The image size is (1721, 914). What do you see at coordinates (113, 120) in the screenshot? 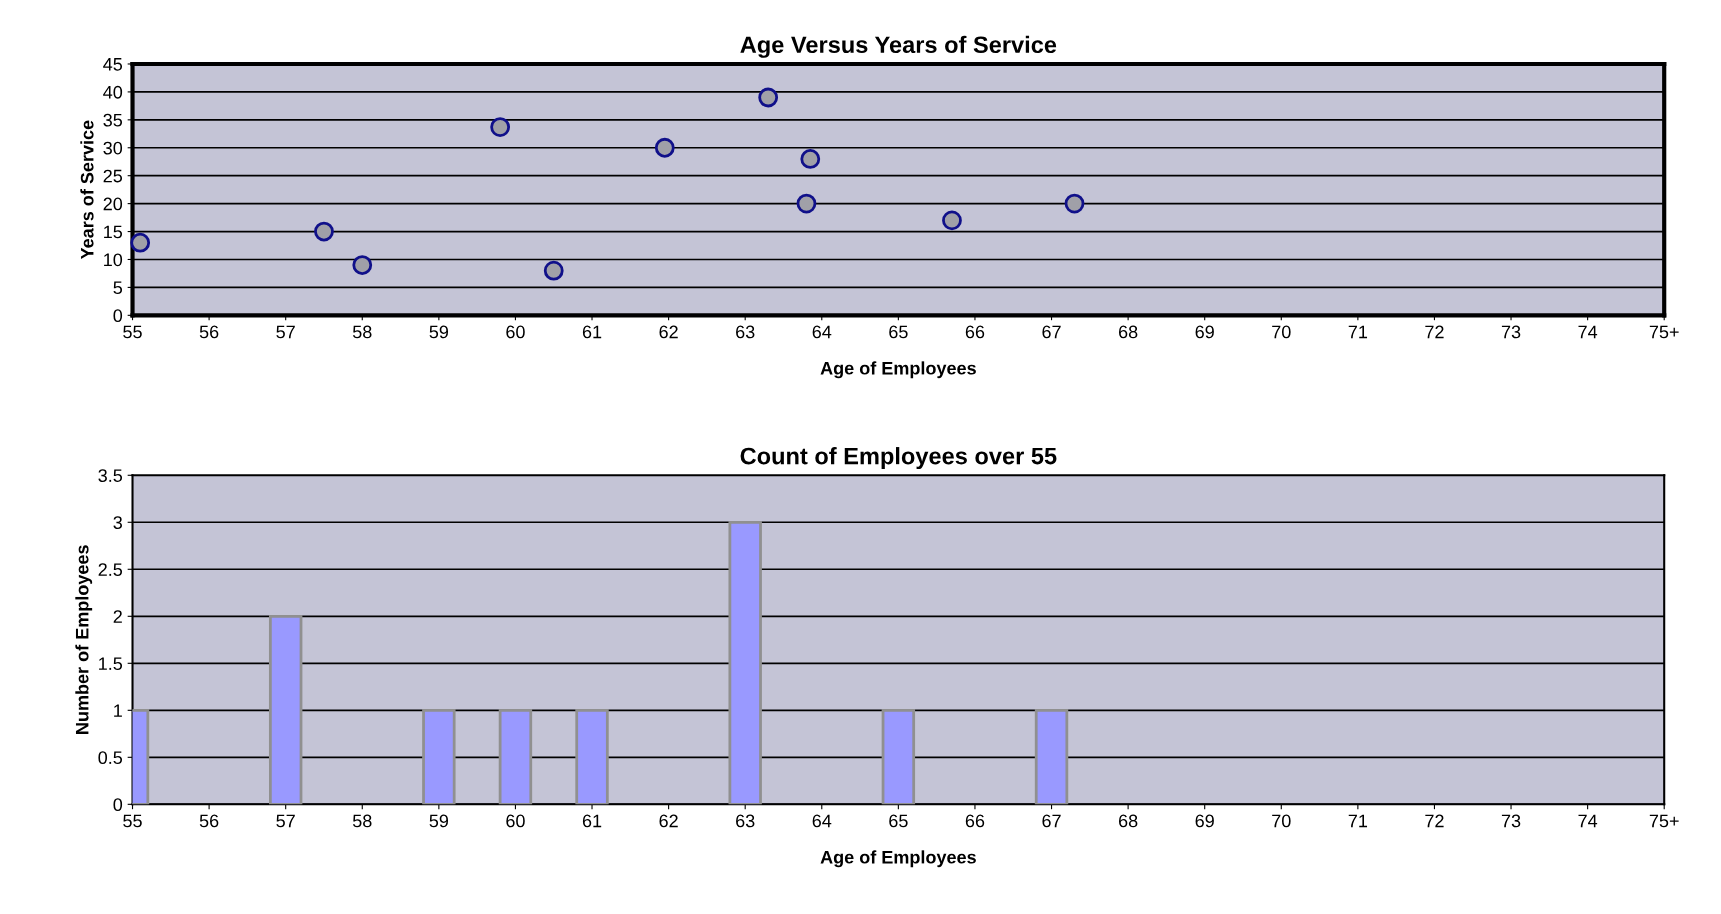
I see `y-tick-label: 35` at bounding box center [113, 120].